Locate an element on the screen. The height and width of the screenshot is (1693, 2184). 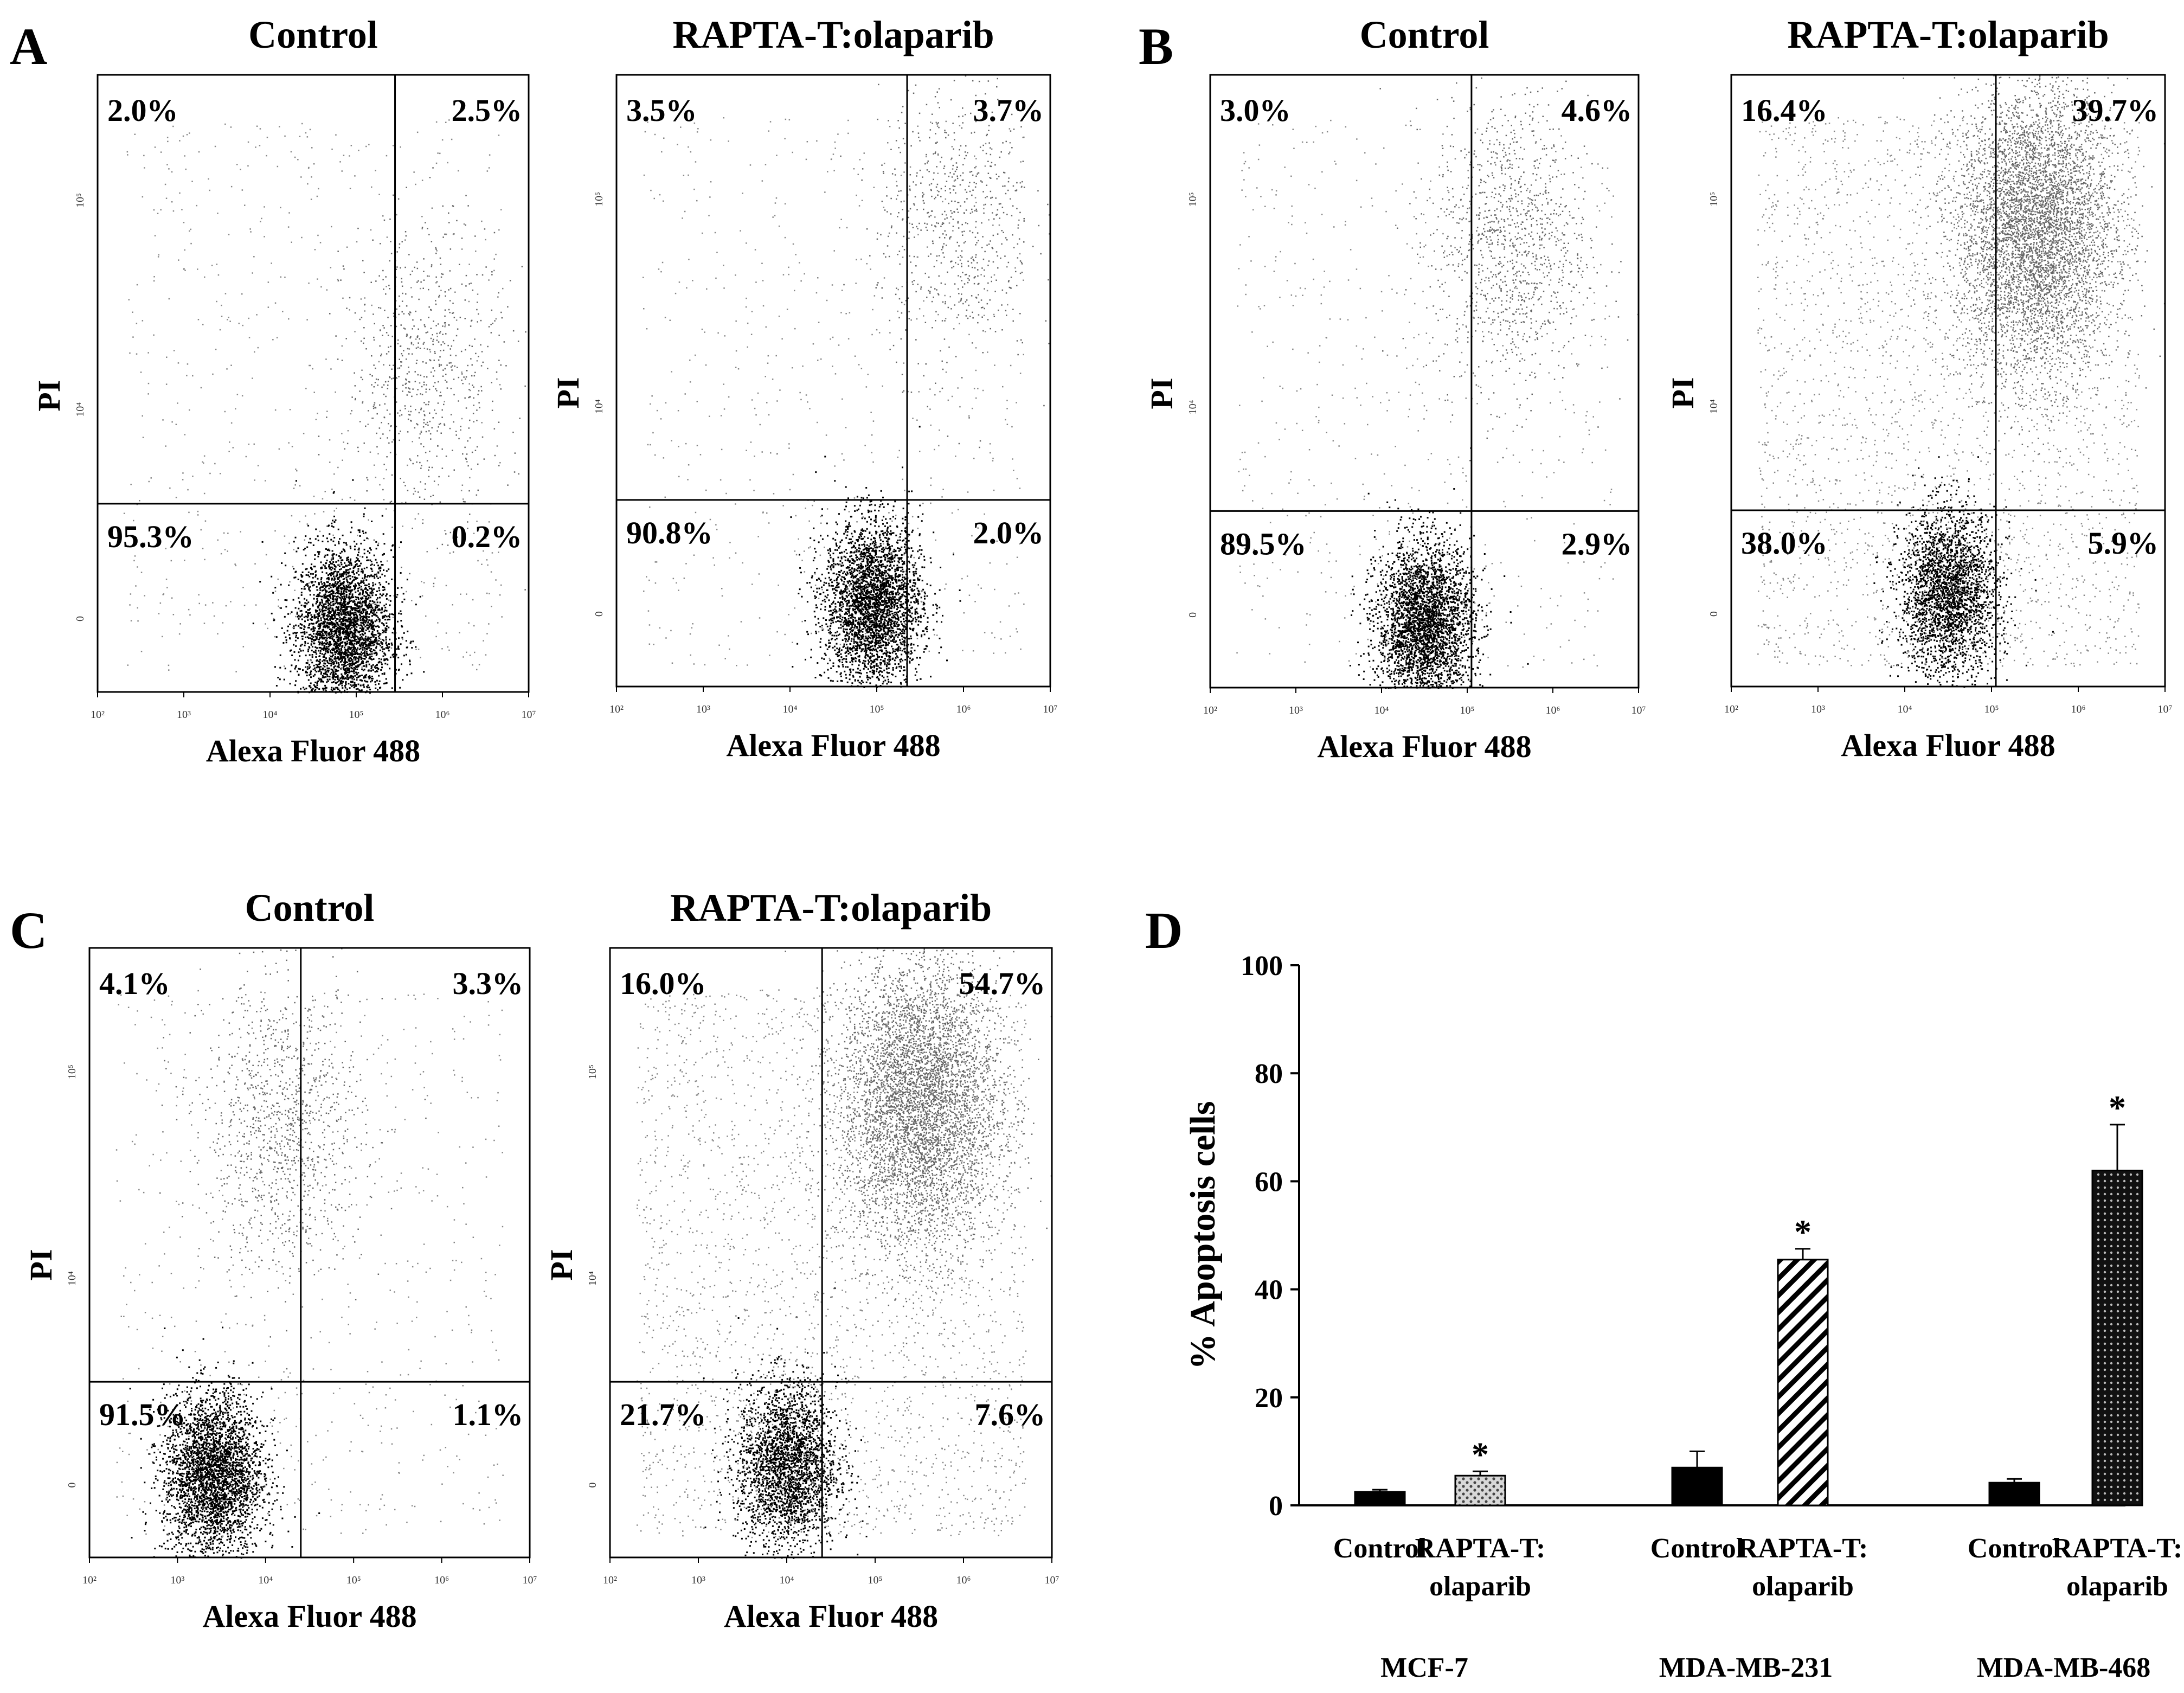
panel-letter-c: C is located at coordinates (29, 930).